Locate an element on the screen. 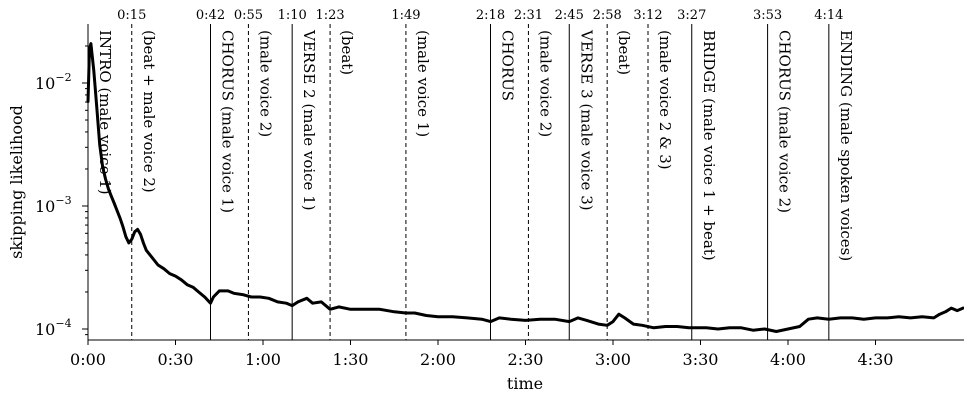 The width and height of the screenshot is (964, 396). y-tick-label: 10⁻³ is located at coordinates (53, 205).